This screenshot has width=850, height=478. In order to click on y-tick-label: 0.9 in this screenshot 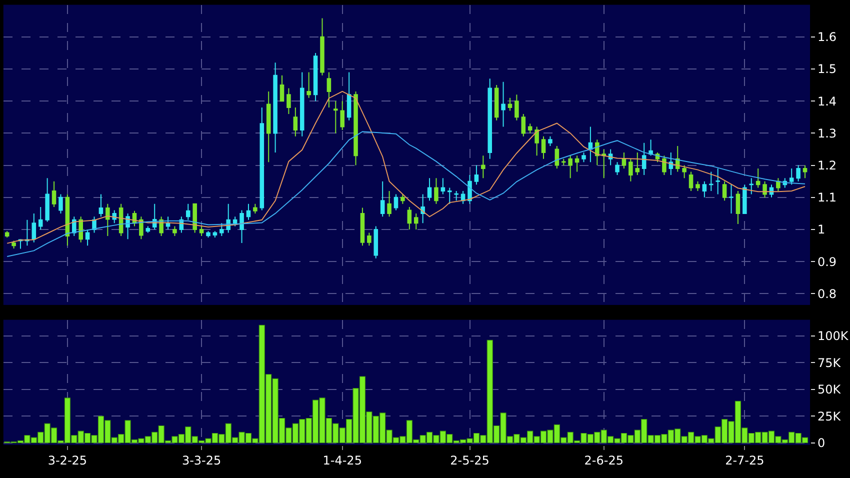, I will do `click(827, 261)`.